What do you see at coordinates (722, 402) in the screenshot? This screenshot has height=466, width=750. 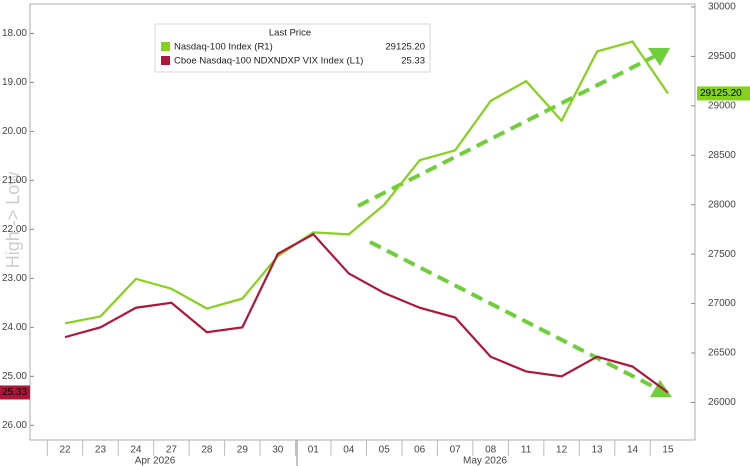 I see `y2-tick-label: 26000` at bounding box center [722, 402].